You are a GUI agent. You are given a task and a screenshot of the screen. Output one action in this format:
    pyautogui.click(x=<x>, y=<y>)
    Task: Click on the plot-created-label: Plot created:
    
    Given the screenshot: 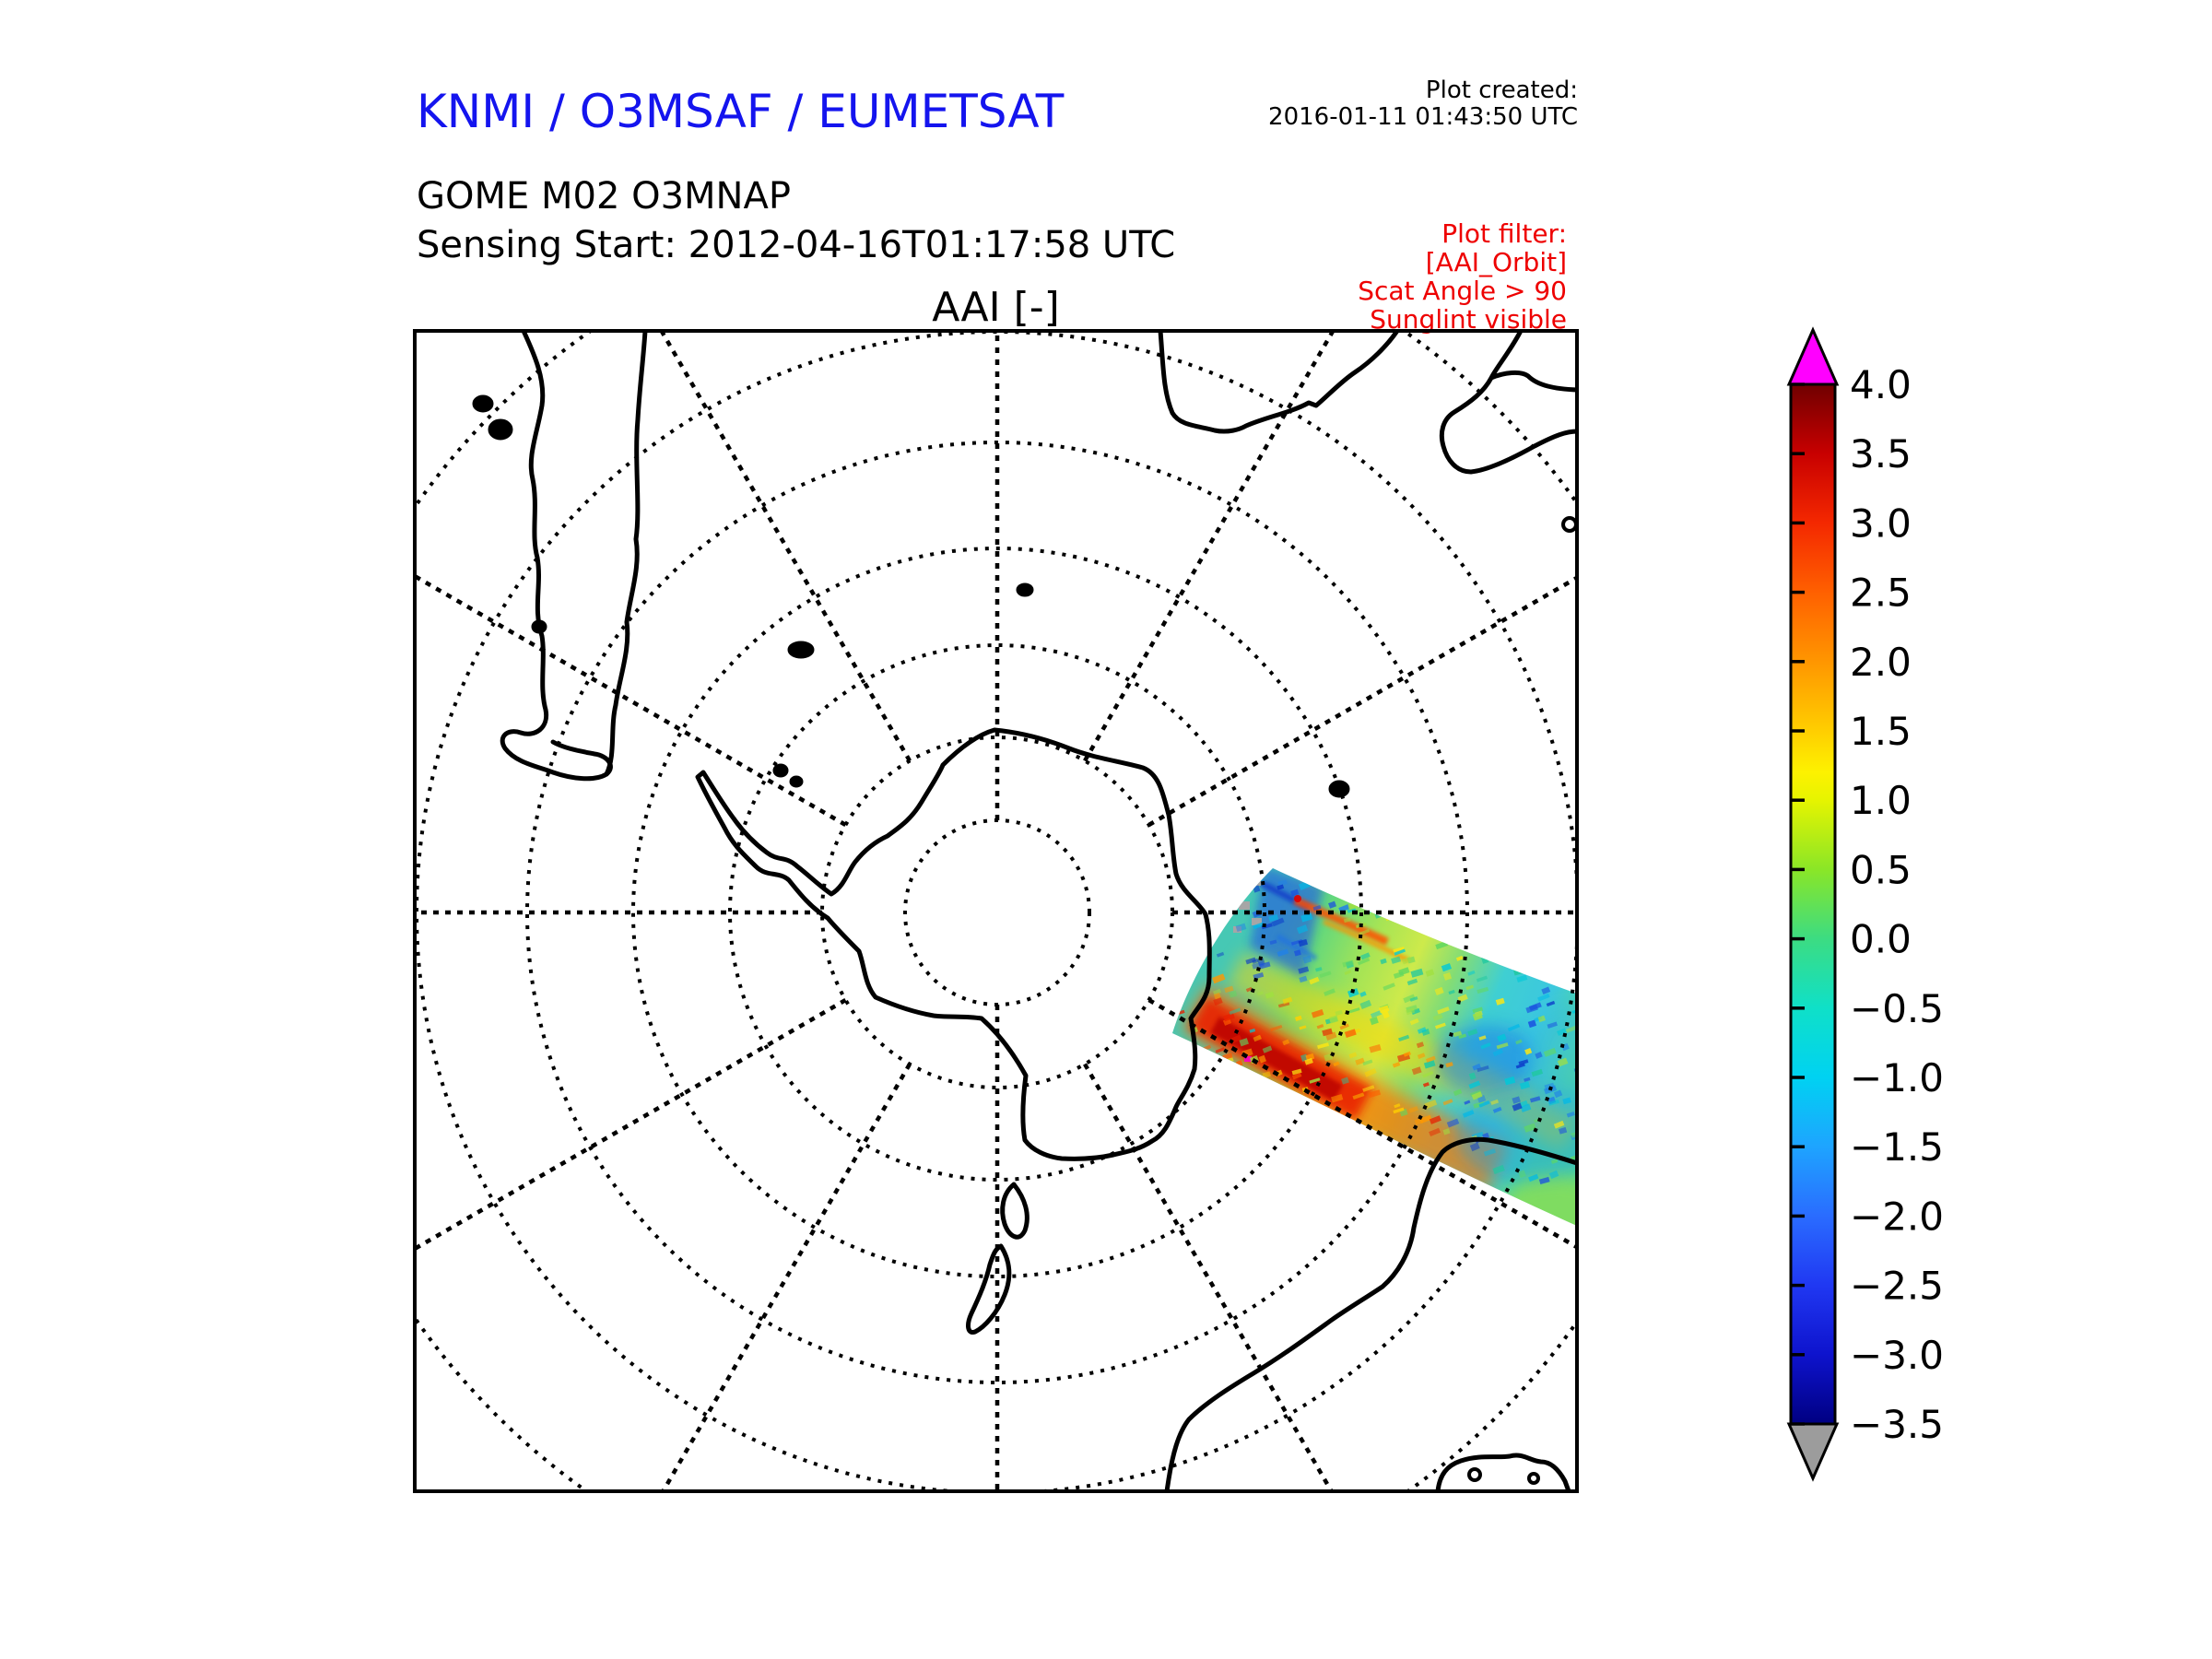 What is the action you would take?
    pyautogui.click(x=1501, y=90)
    